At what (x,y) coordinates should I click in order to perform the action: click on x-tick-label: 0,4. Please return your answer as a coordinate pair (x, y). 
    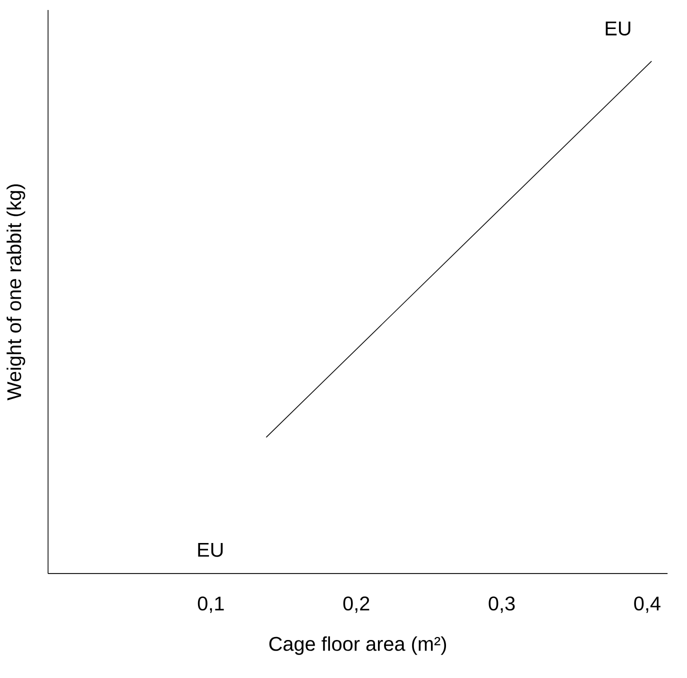
    Looking at the image, I should click on (647, 604).